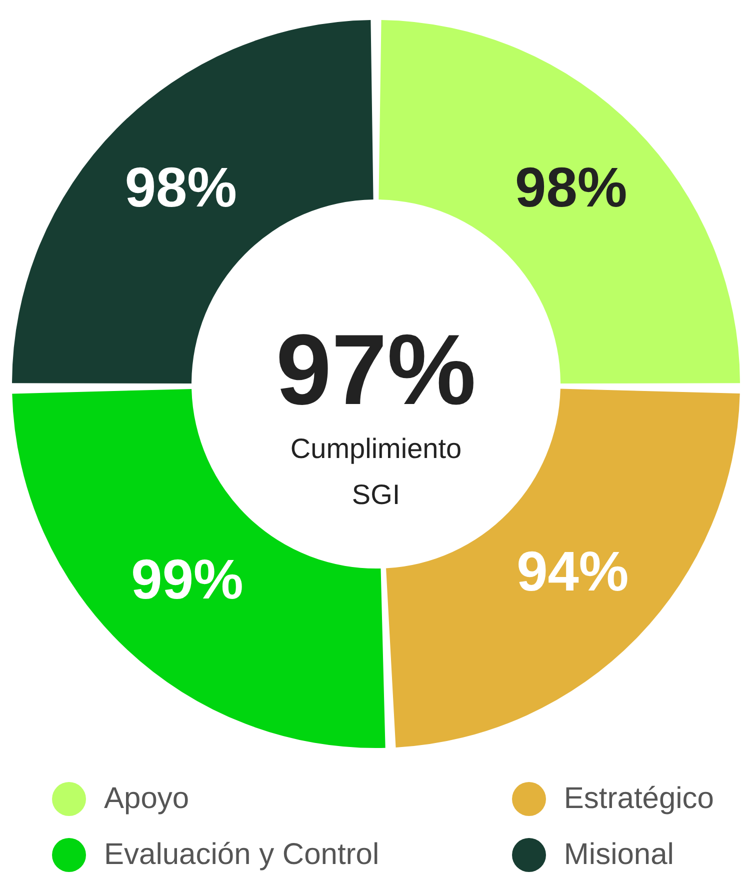  Describe the element at coordinates (639, 799) in the screenshot. I see `legend-label: Estratégico` at that location.